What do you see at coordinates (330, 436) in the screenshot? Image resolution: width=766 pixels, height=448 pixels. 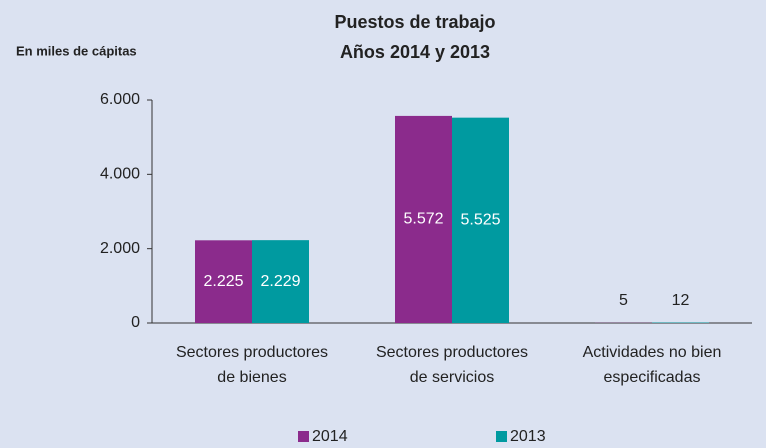 I see `legend-label: 2014` at bounding box center [330, 436].